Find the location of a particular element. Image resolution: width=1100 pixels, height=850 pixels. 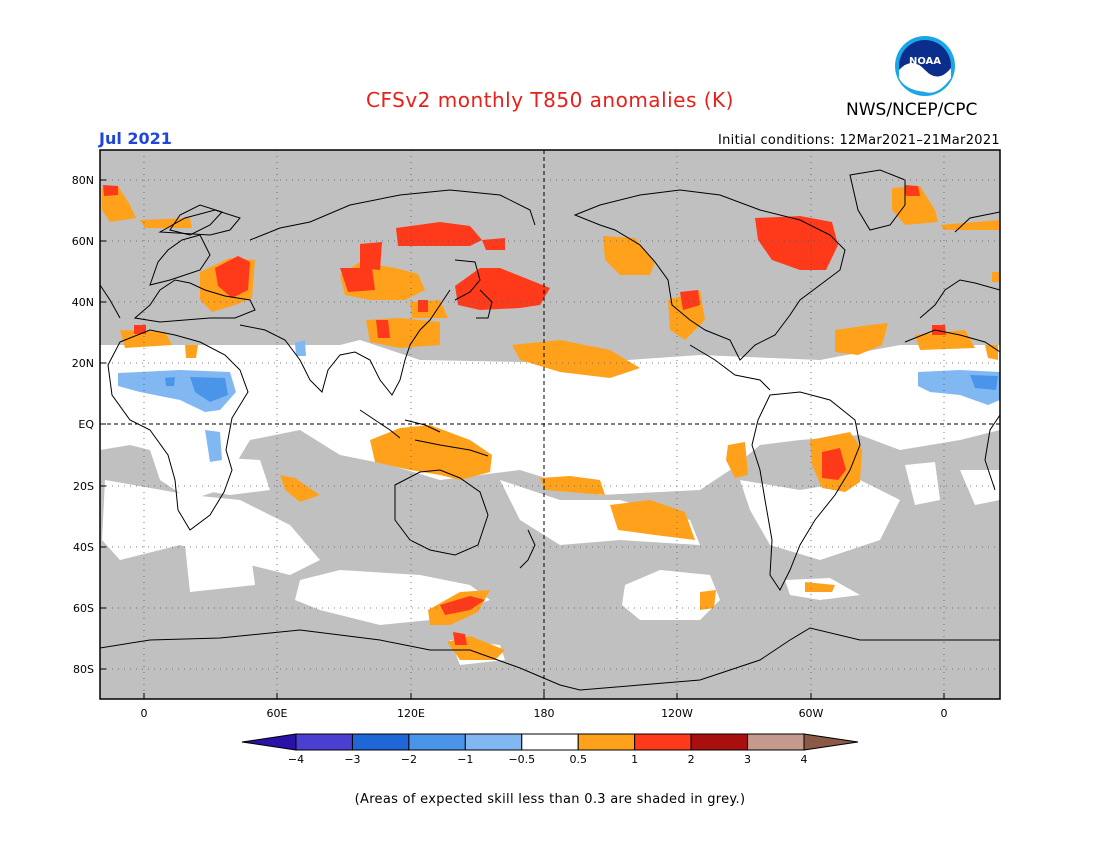

colorbar-label: −4 is located at coordinates (296, 759).